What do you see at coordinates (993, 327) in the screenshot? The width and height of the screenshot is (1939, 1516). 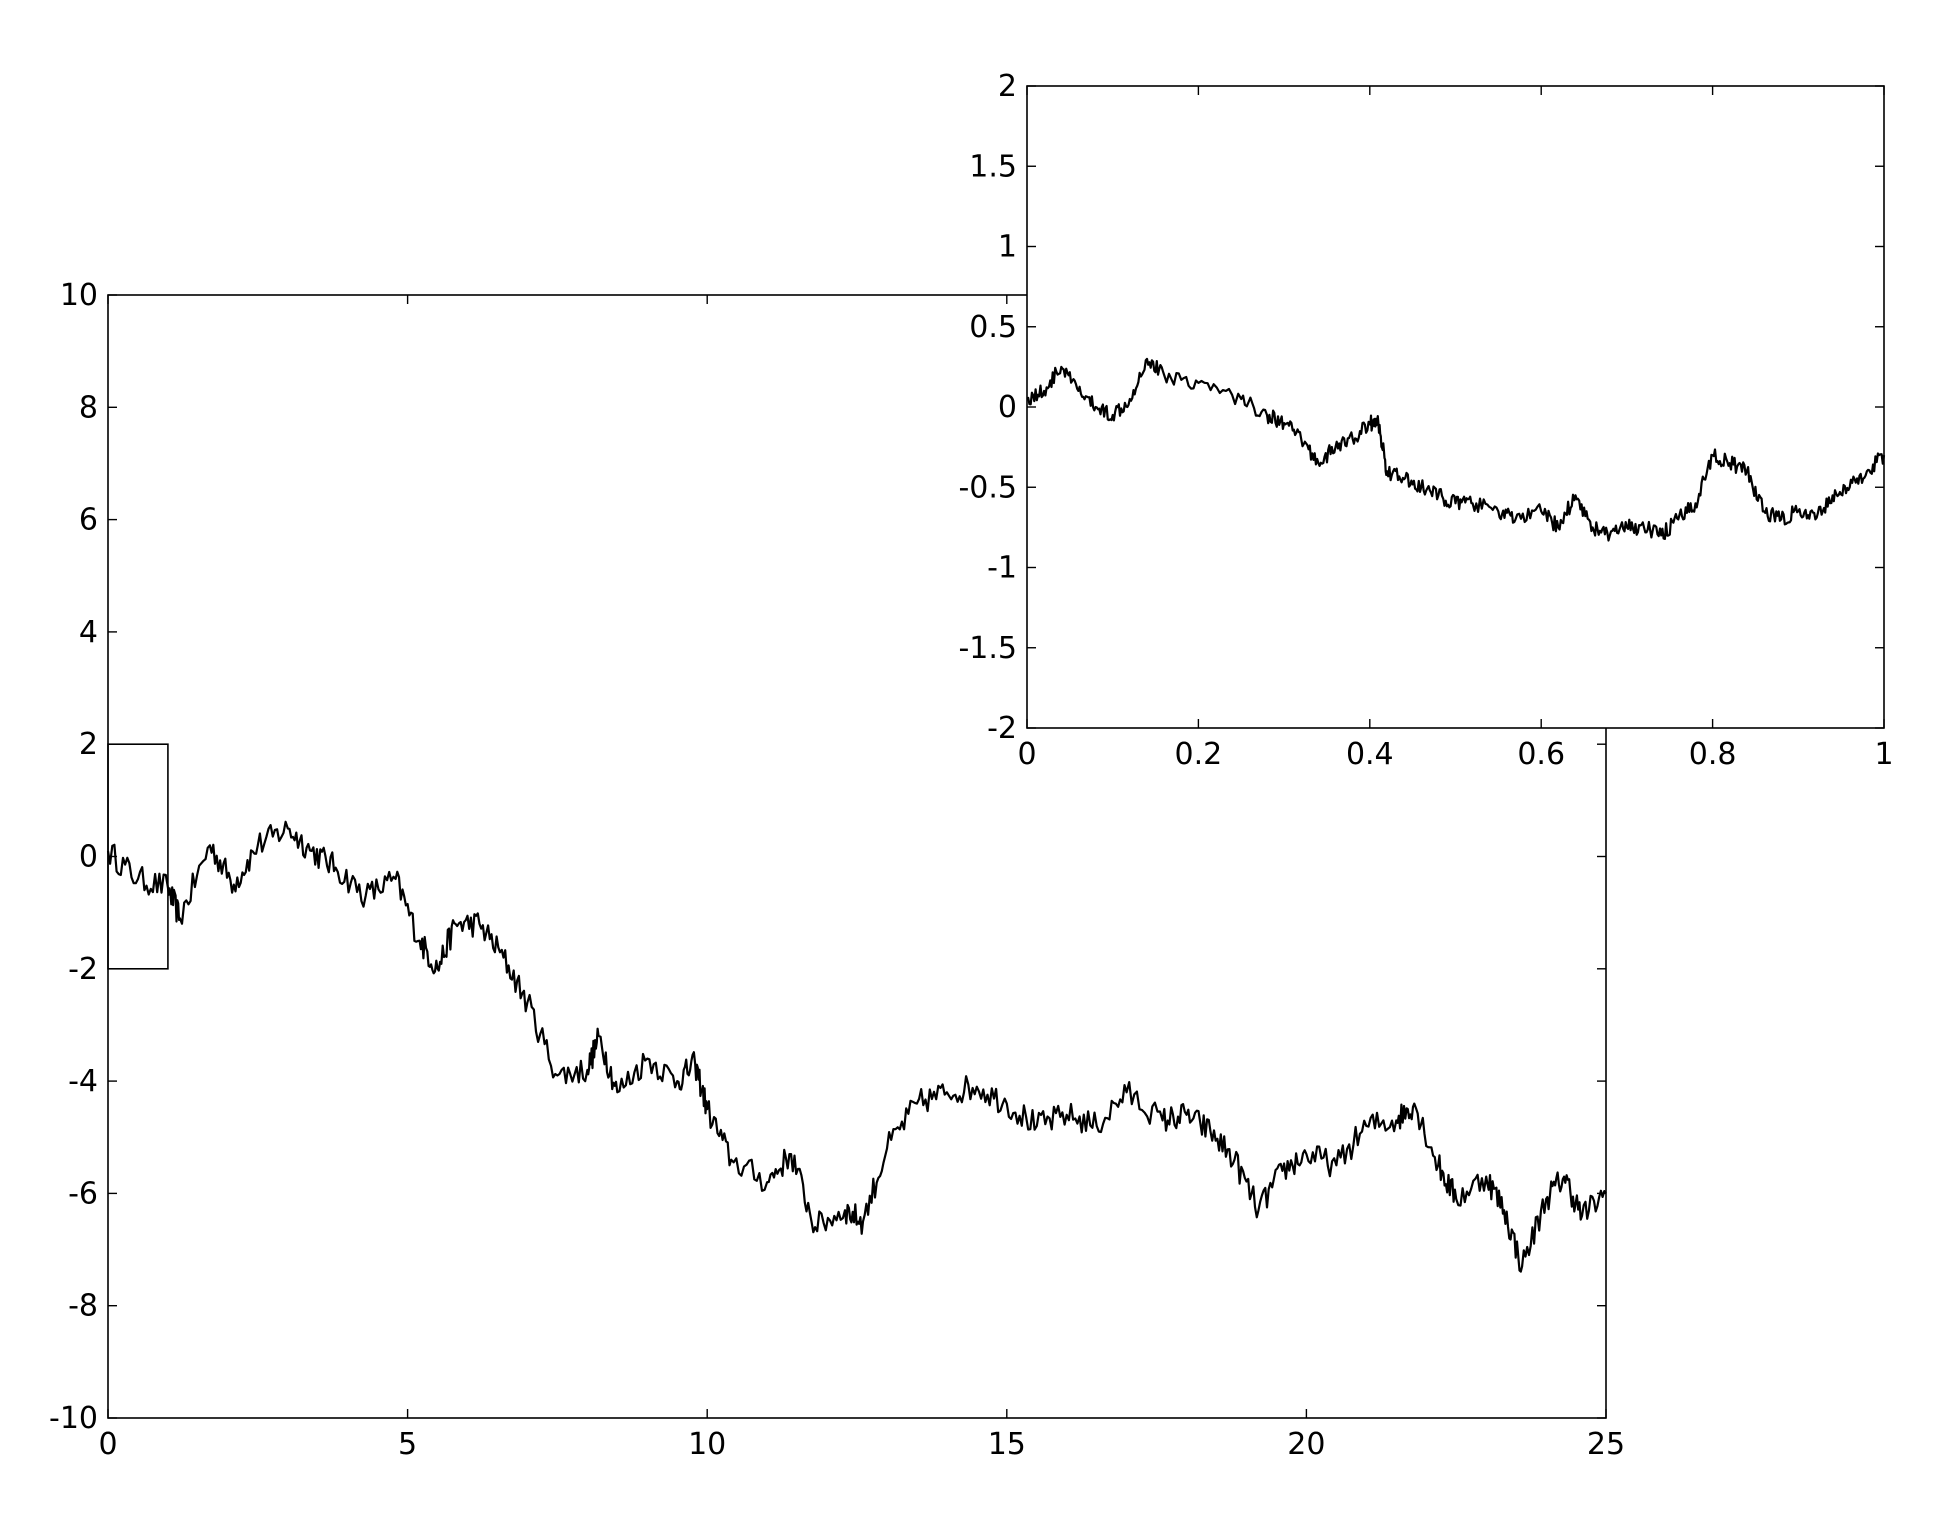 I see `inset-y-tick-label: 0.5` at bounding box center [993, 327].